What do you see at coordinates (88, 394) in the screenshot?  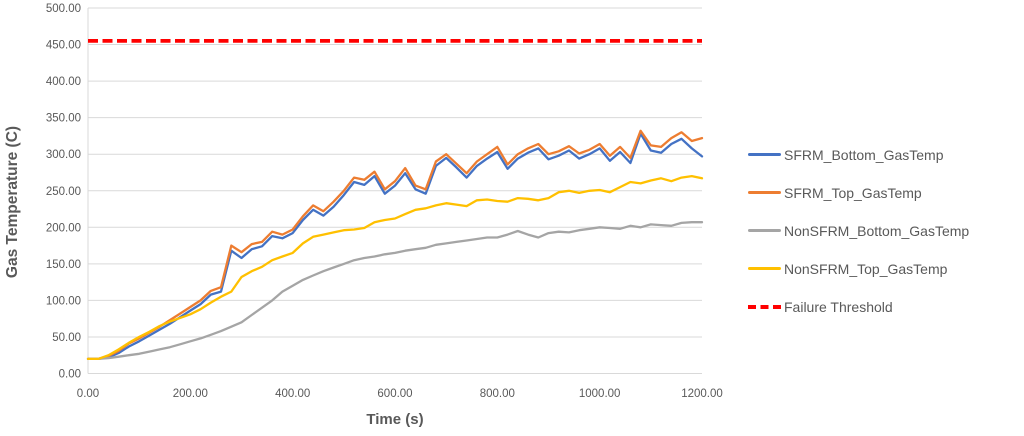 I see `x-tick-label: 0.00` at bounding box center [88, 394].